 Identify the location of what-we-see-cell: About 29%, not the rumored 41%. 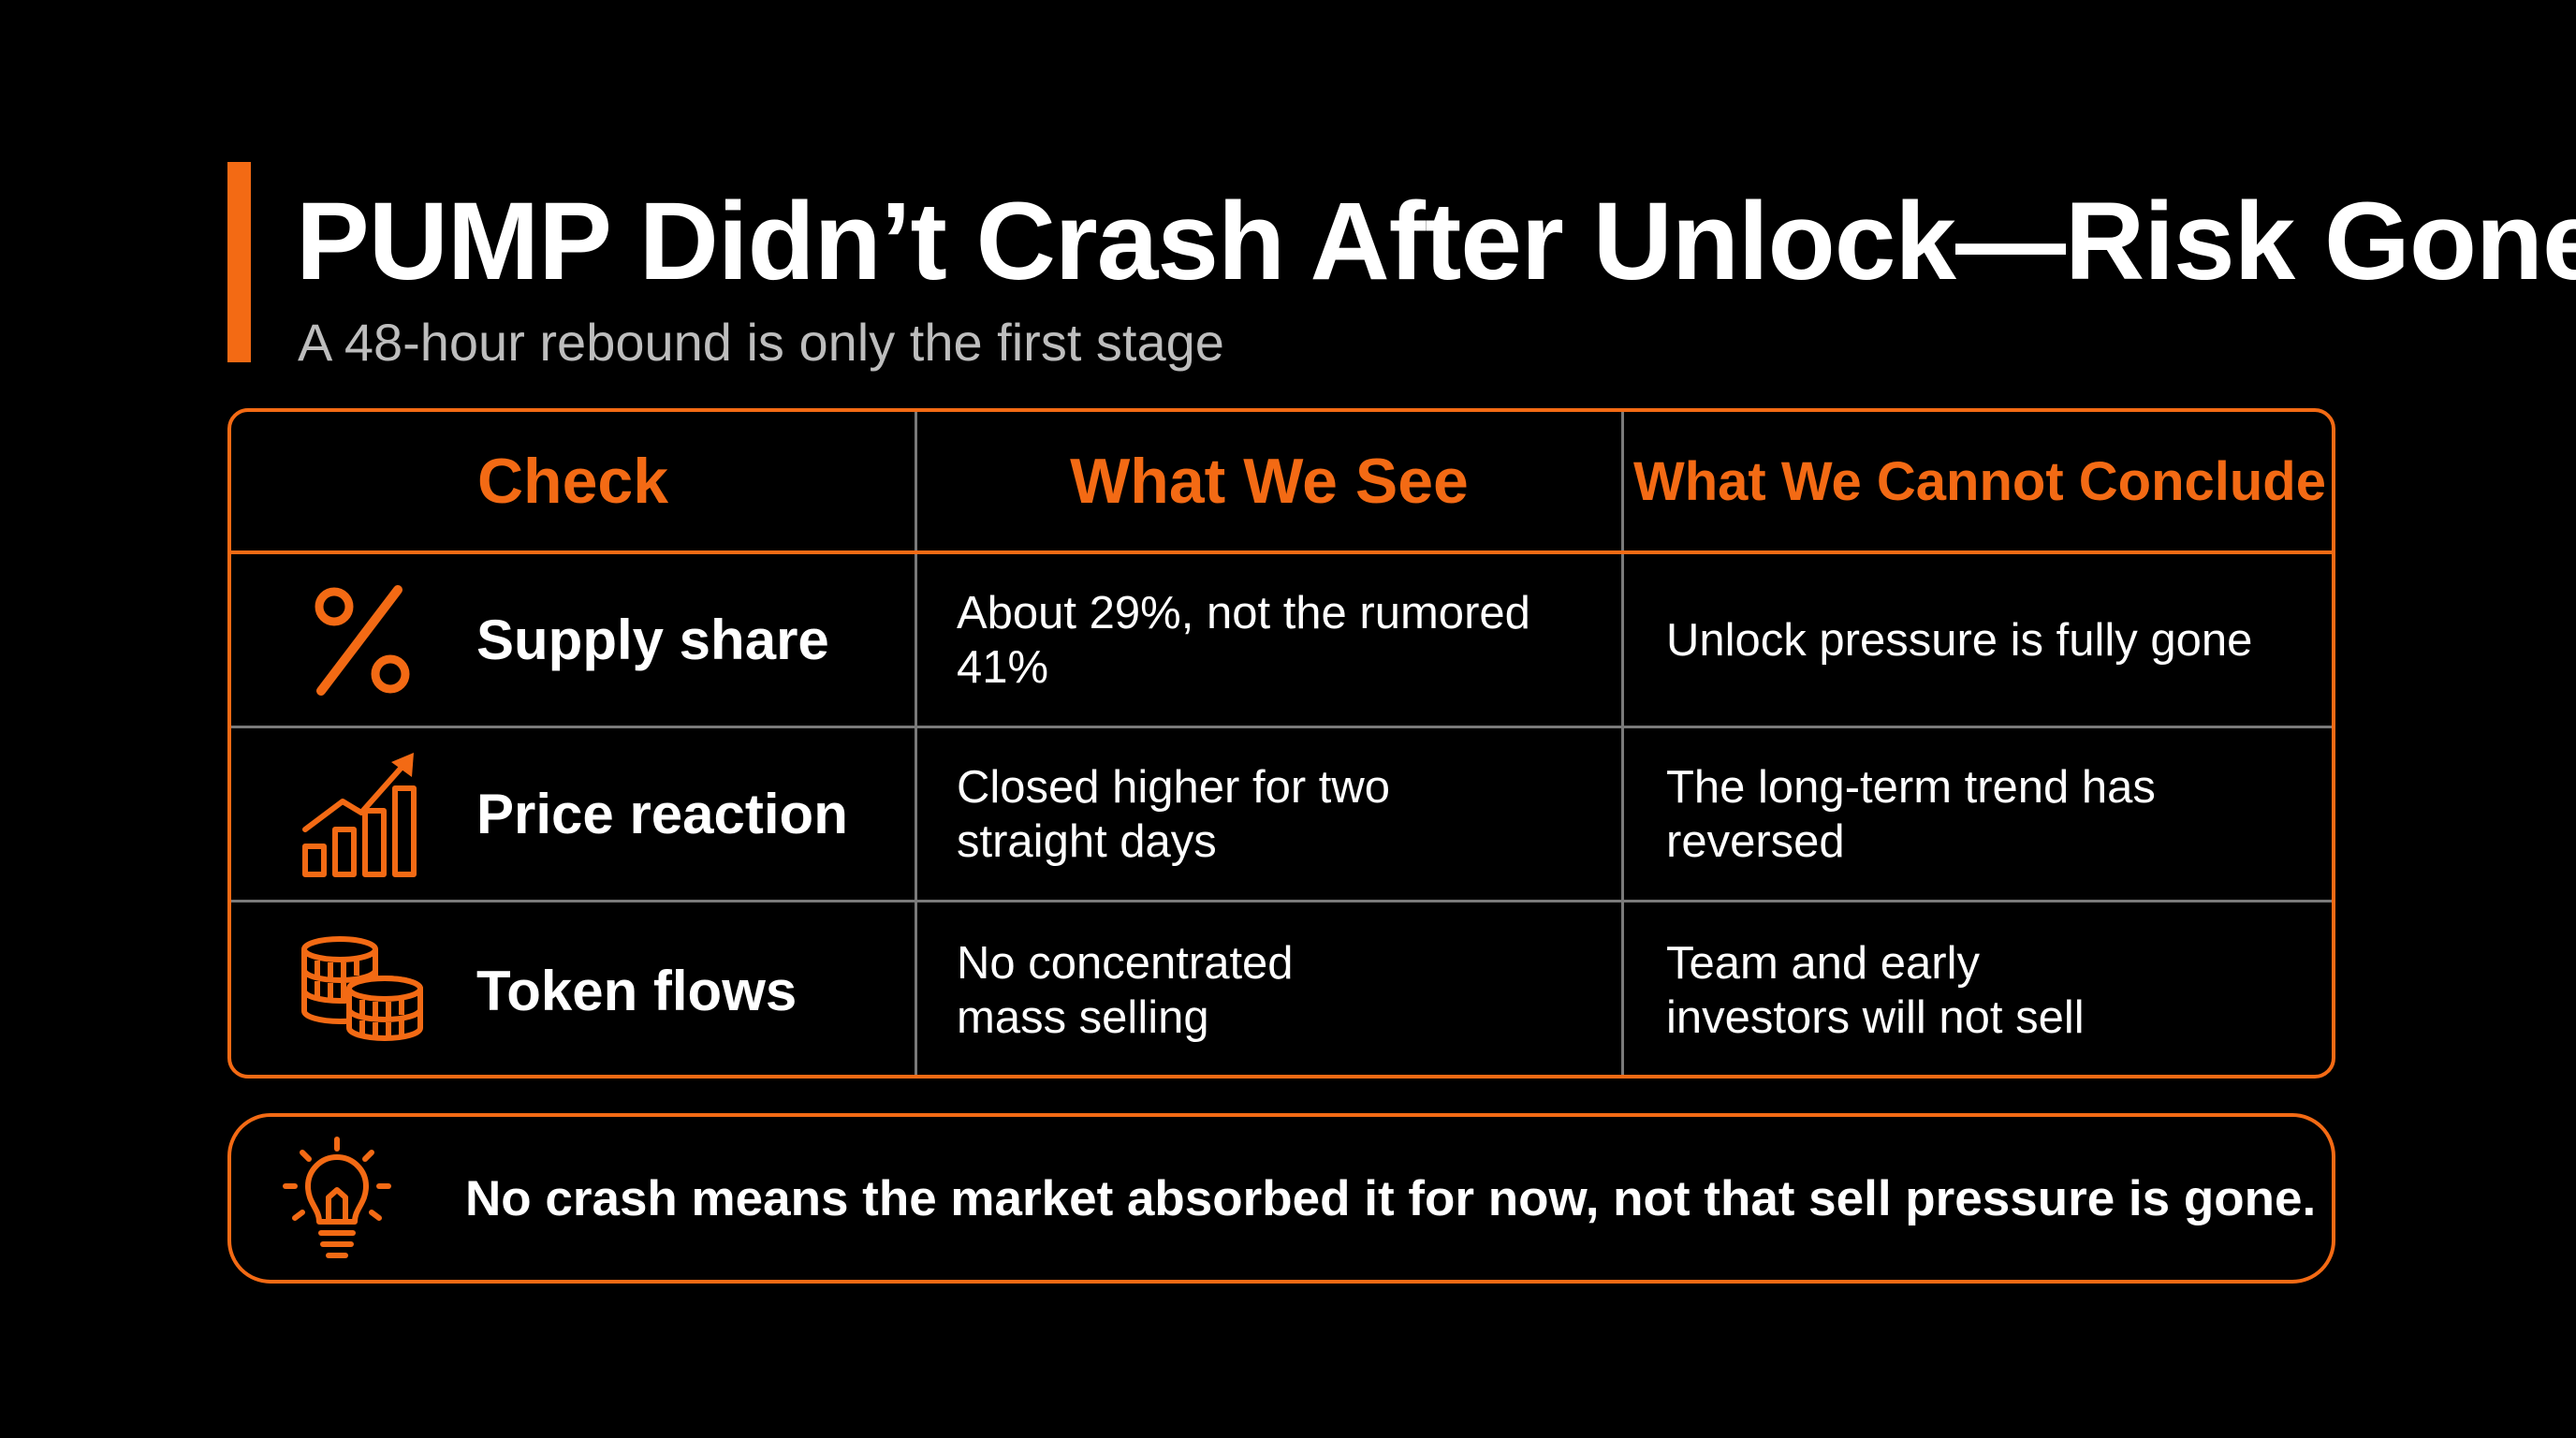
(1284, 640).